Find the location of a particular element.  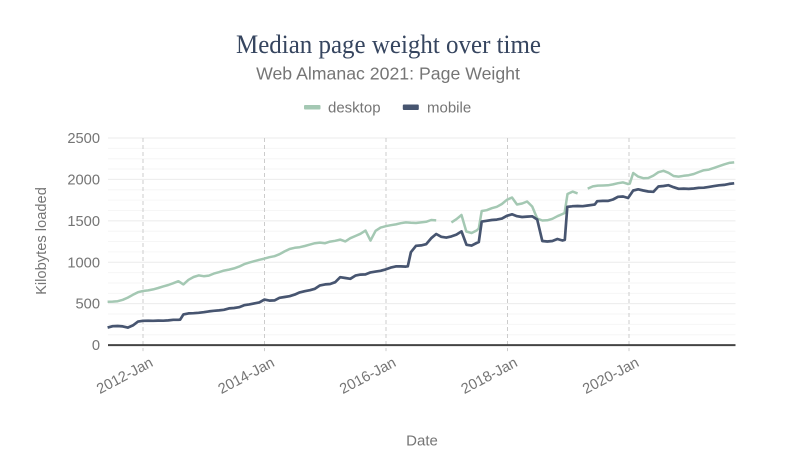

svg-text: 1000 is located at coordinates (83, 263).